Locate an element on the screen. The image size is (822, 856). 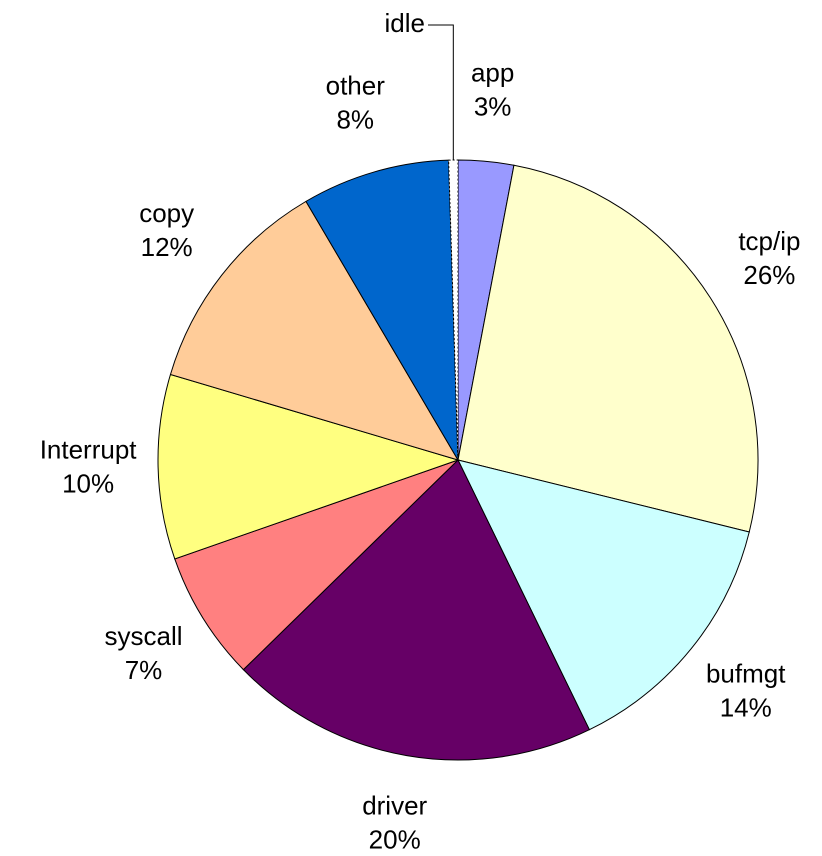
slice-label: tcp/ip is located at coordinates (769, 241).